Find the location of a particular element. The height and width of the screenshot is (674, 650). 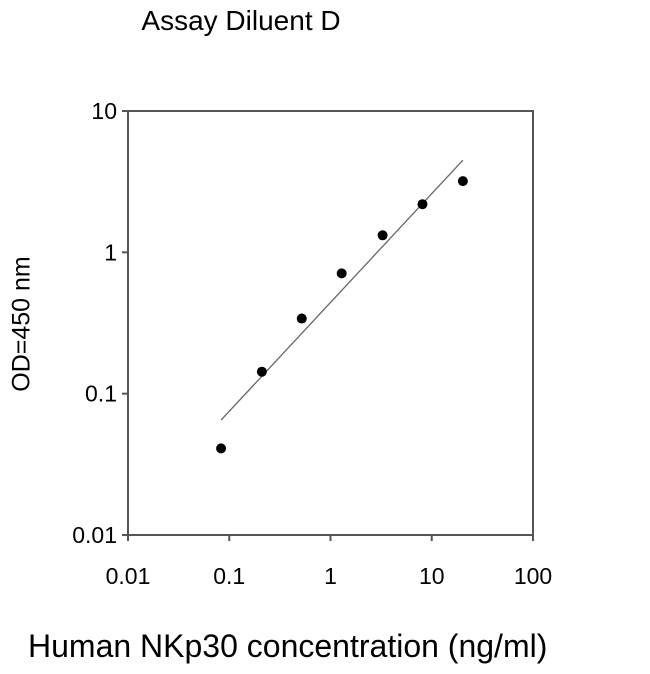

x-axis-label: Human NKp30 concentration (ng/ml) is located at coordinates (288, 646).